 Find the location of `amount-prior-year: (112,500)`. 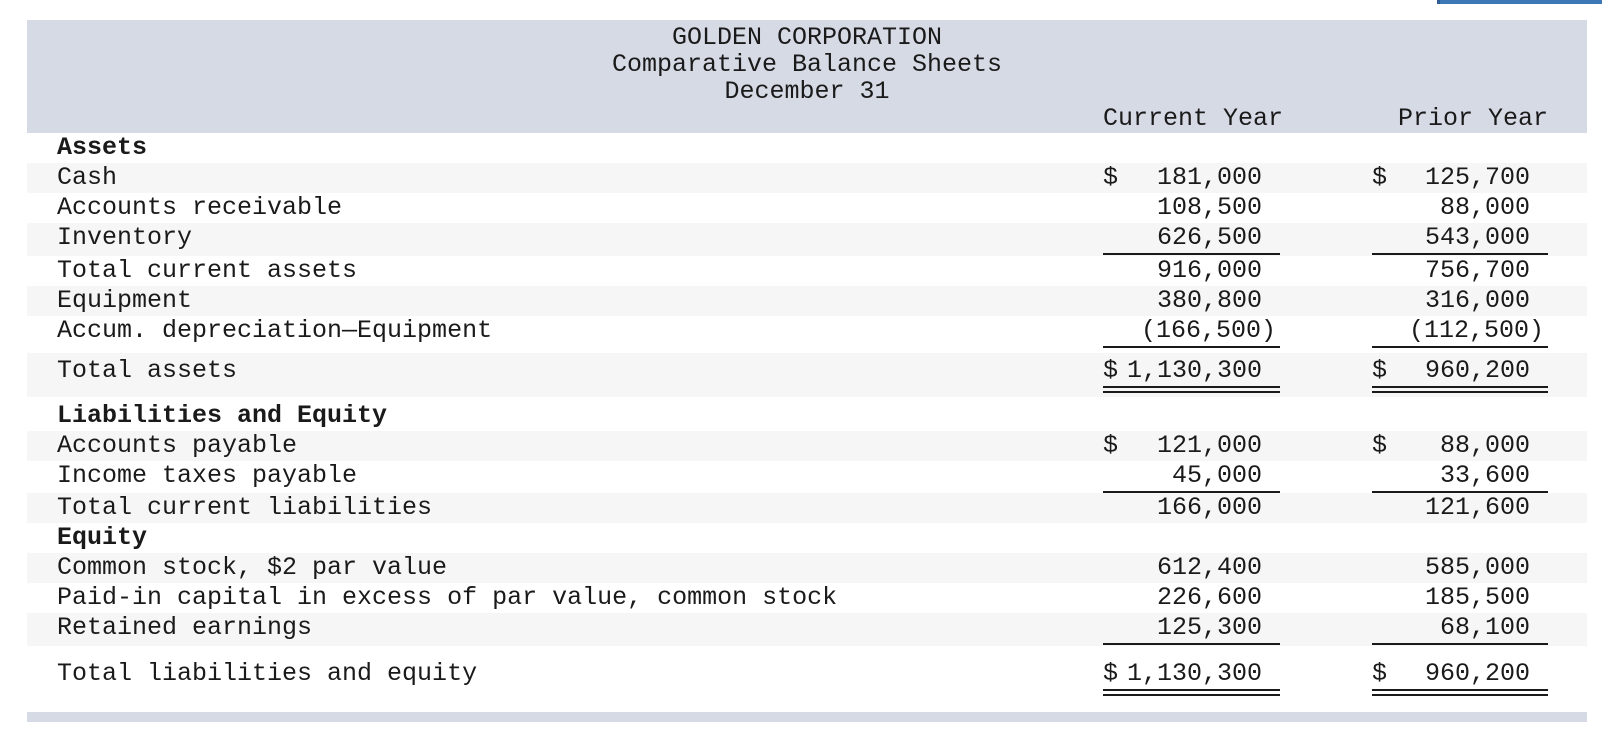

amount-prior-year: (112,500) is located at coordinates (1460, 334).